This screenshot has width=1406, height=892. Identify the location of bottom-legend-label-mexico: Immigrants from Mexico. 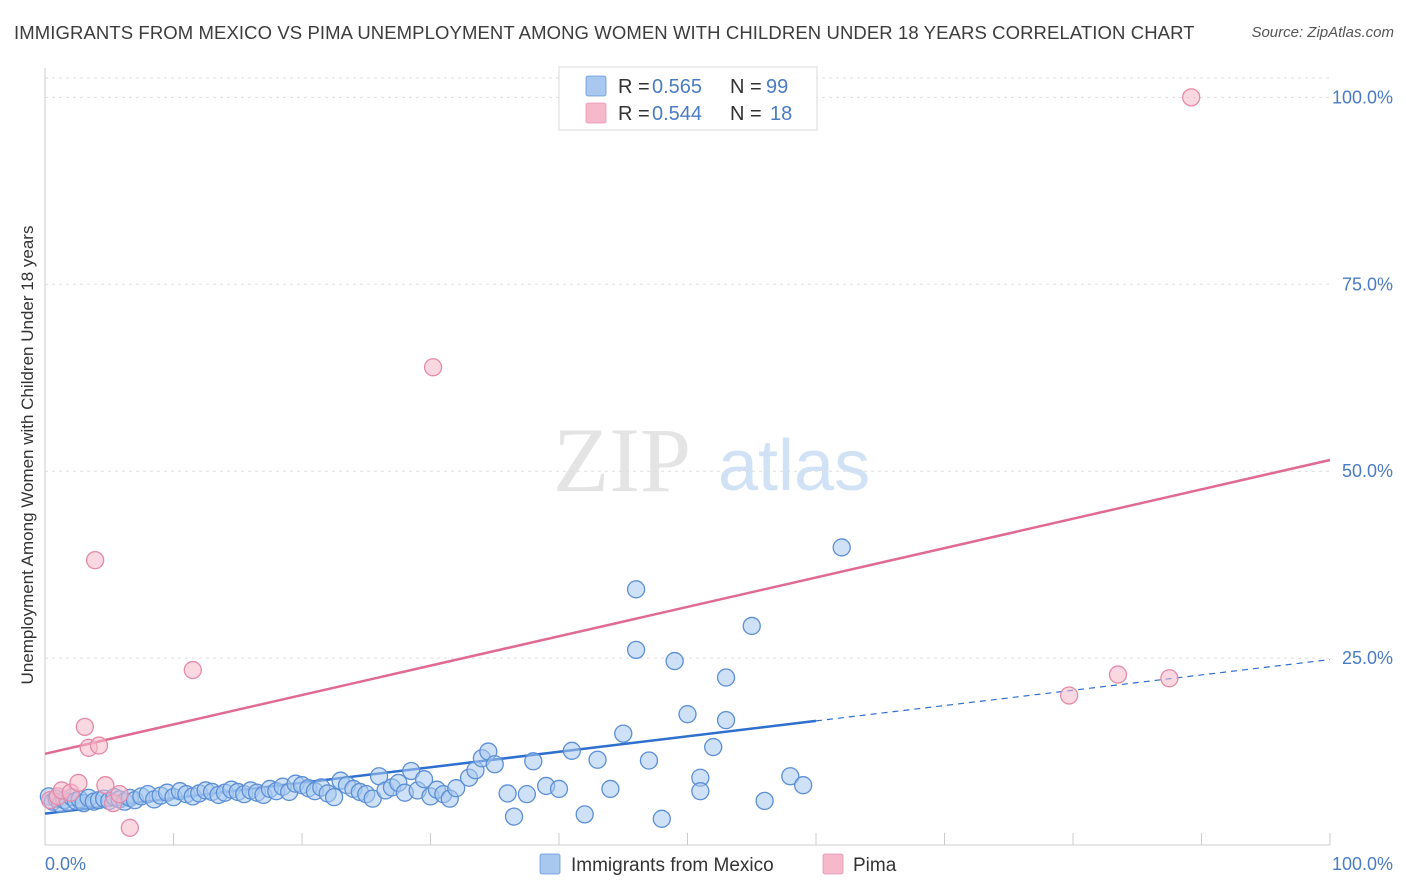
(672, 865).